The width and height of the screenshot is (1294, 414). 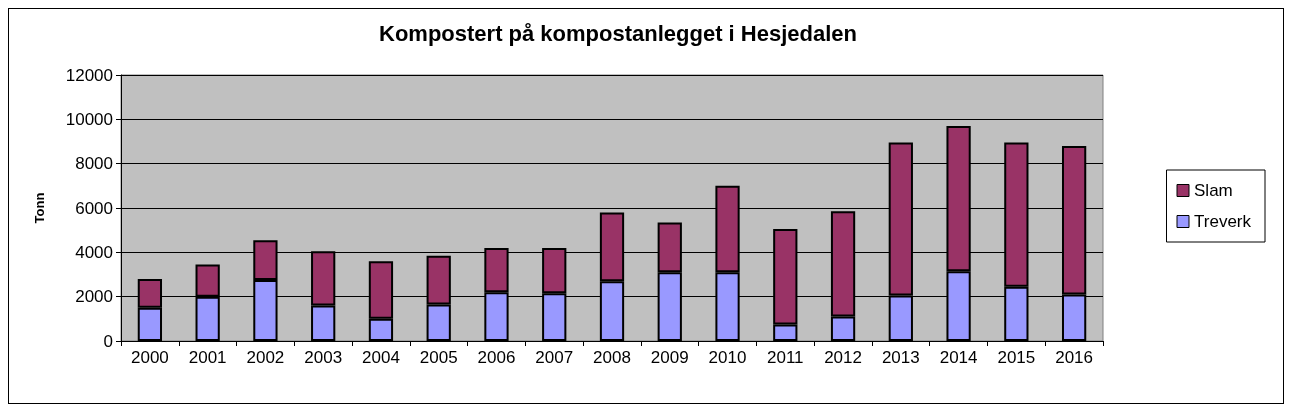 I want to click on x-tick-label: 2010, so click(x=727, y=357).